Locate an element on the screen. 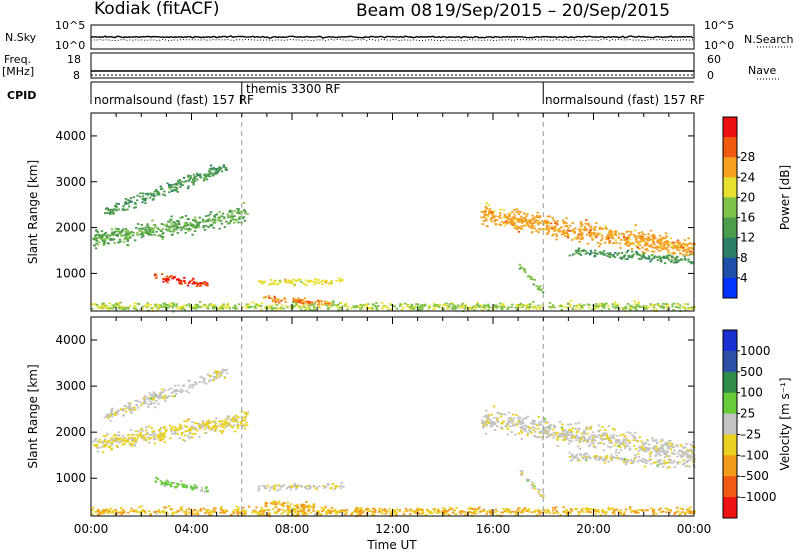 This screenshot has width=800, height=554. freq-panel-frame is located at coordinates (392, 65).